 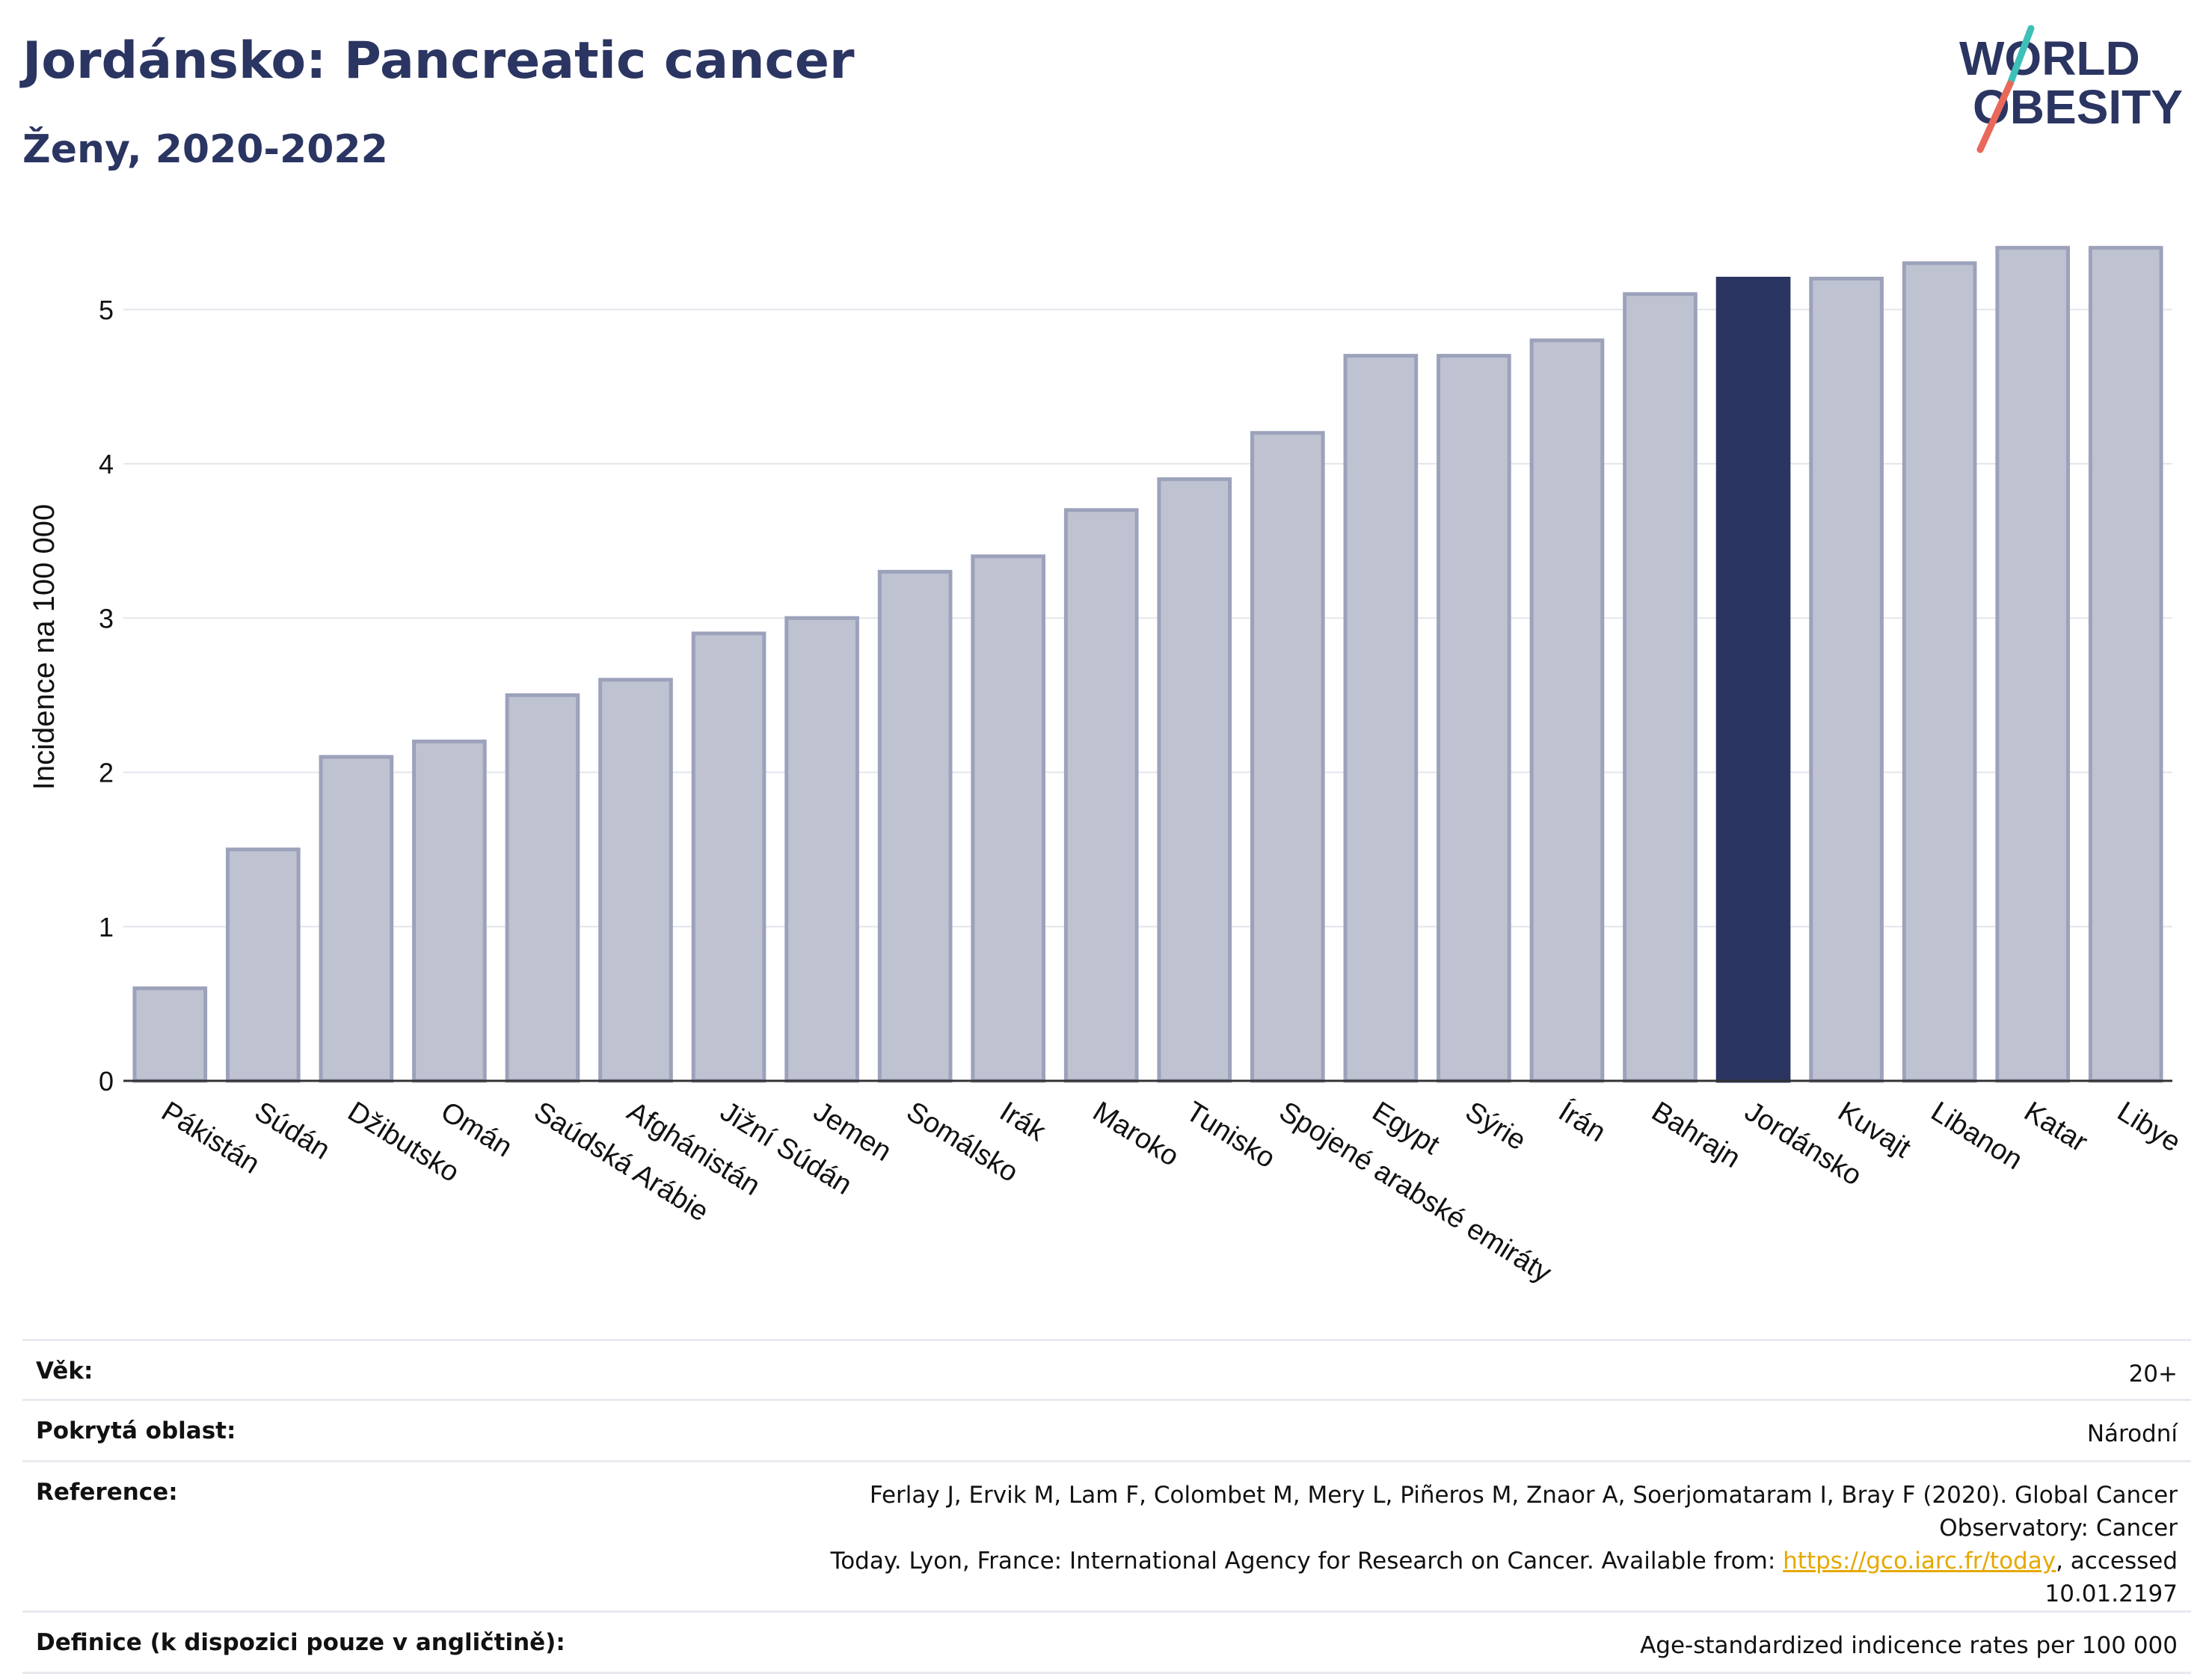 I want to click on bar-Kuvajt, so click(x=1846, y=680).